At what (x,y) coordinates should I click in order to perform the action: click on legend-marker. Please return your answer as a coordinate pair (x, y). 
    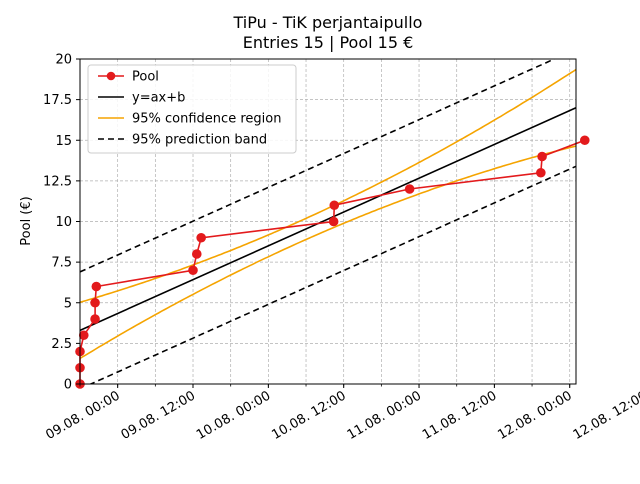
    Looking at the image, I should click on (111, 76).